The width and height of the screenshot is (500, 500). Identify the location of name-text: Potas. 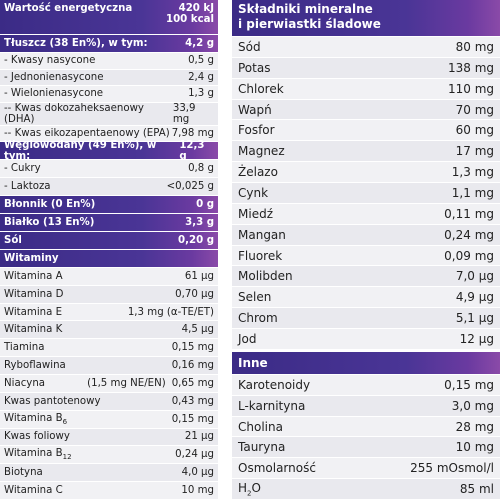
(254, 67).